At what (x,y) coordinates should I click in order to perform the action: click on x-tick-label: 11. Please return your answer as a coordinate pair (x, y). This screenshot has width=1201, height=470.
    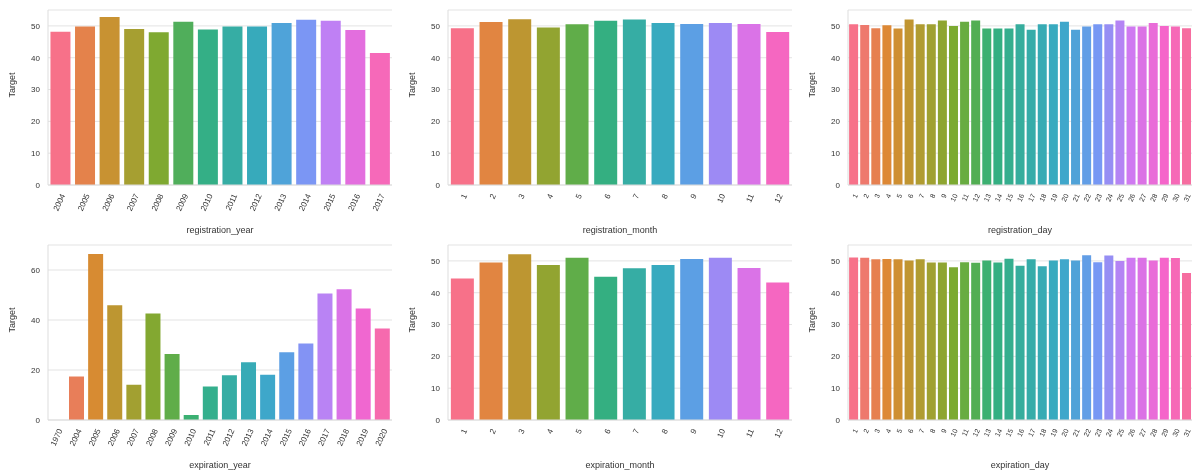
    Looking at the image, I should click on (750, 197).